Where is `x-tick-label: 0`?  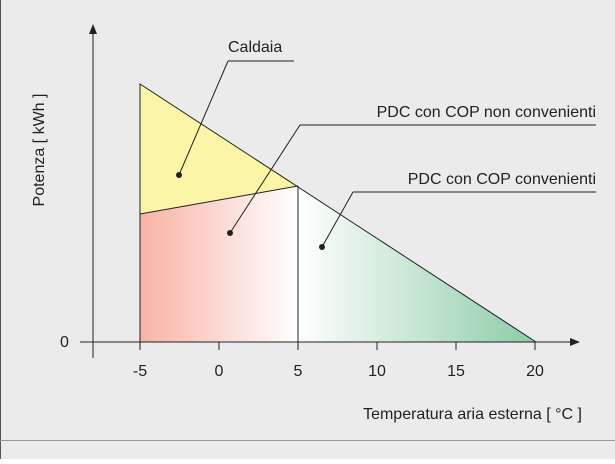
x-tick-label: 0 is located at coordinates (219, 371).